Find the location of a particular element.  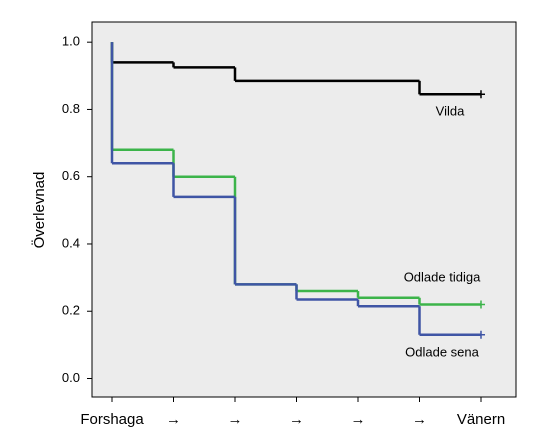

y-axis-label: Överlevnad is located at coordinates (39, 210).